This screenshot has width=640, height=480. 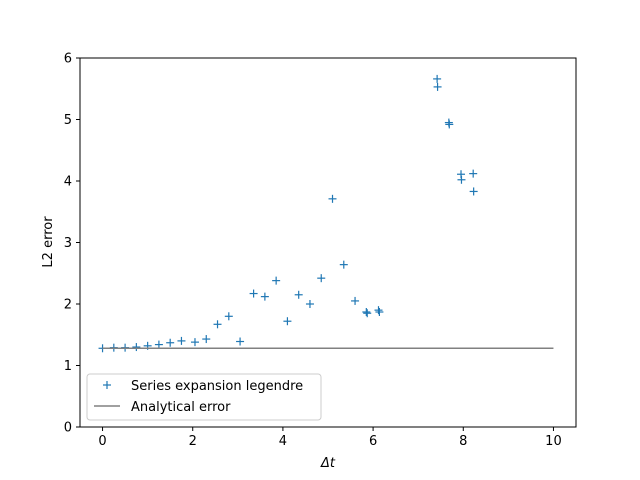 I want to click on y-axis-label: L2 error, so click(x=48, y=242).